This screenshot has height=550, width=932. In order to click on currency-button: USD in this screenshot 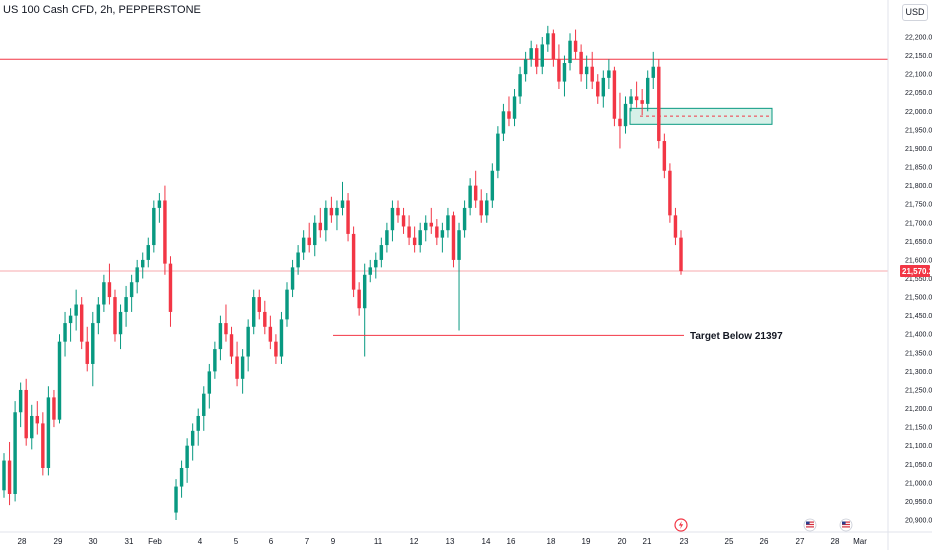, I will do `click(915, 12)`.